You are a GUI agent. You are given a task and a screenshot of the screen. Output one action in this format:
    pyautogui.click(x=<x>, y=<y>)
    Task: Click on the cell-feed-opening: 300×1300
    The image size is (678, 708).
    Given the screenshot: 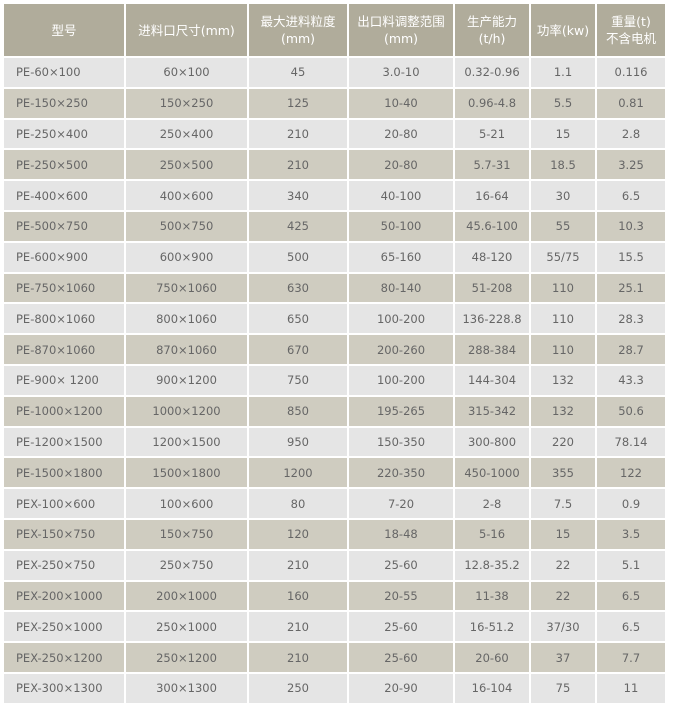 What is the action you would take?
    pyautogui.click(x=186, y=688)
    